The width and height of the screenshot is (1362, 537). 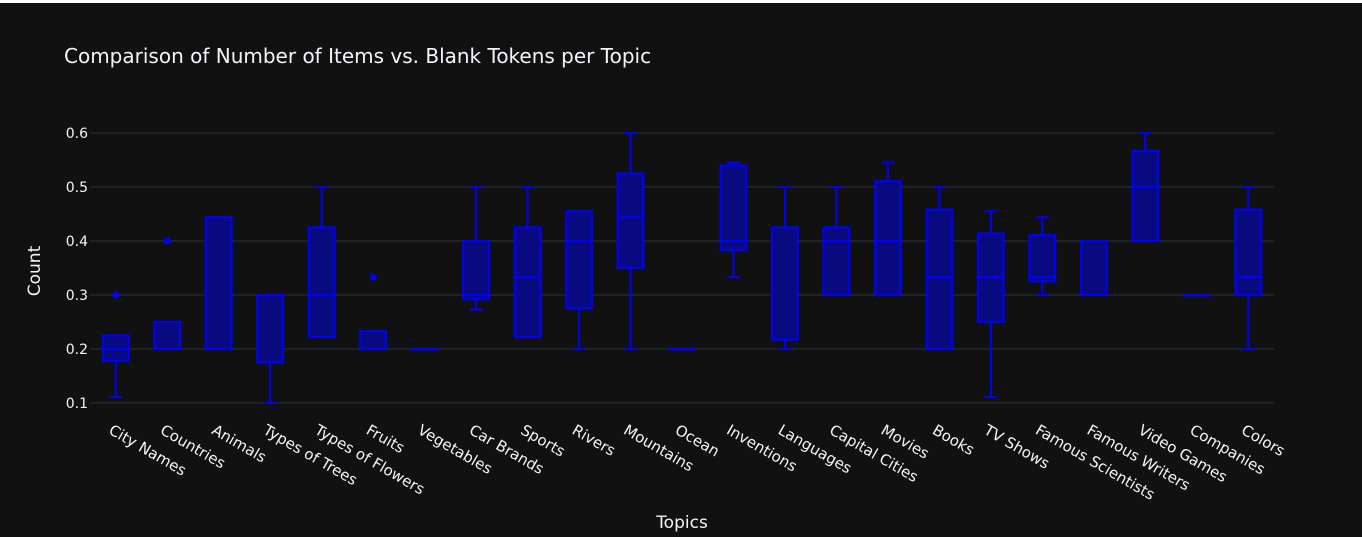 I want to click on y-axis-title: Count, so click(x=35, y=270).